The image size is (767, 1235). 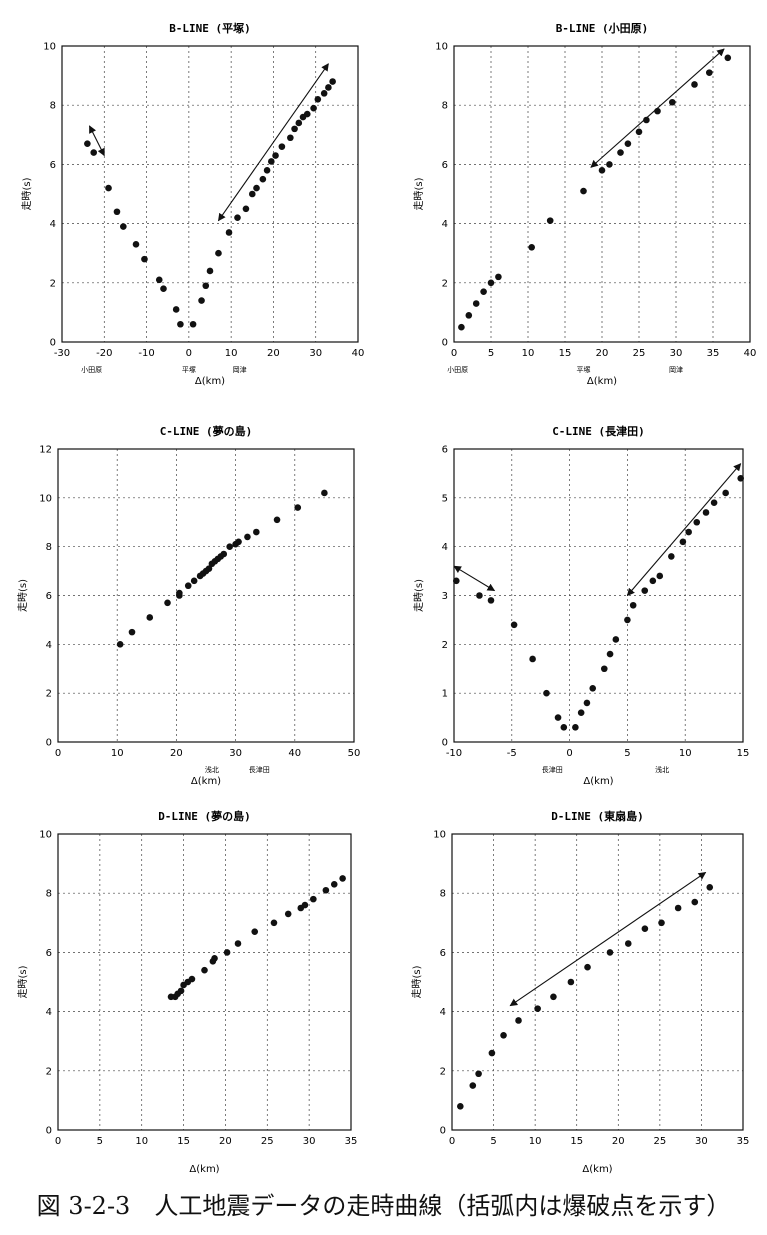 What do you see at coordinates (659, 1141) in the screenshot?
I see `x-tick-label: 25` at bounding box center [659, 1141].